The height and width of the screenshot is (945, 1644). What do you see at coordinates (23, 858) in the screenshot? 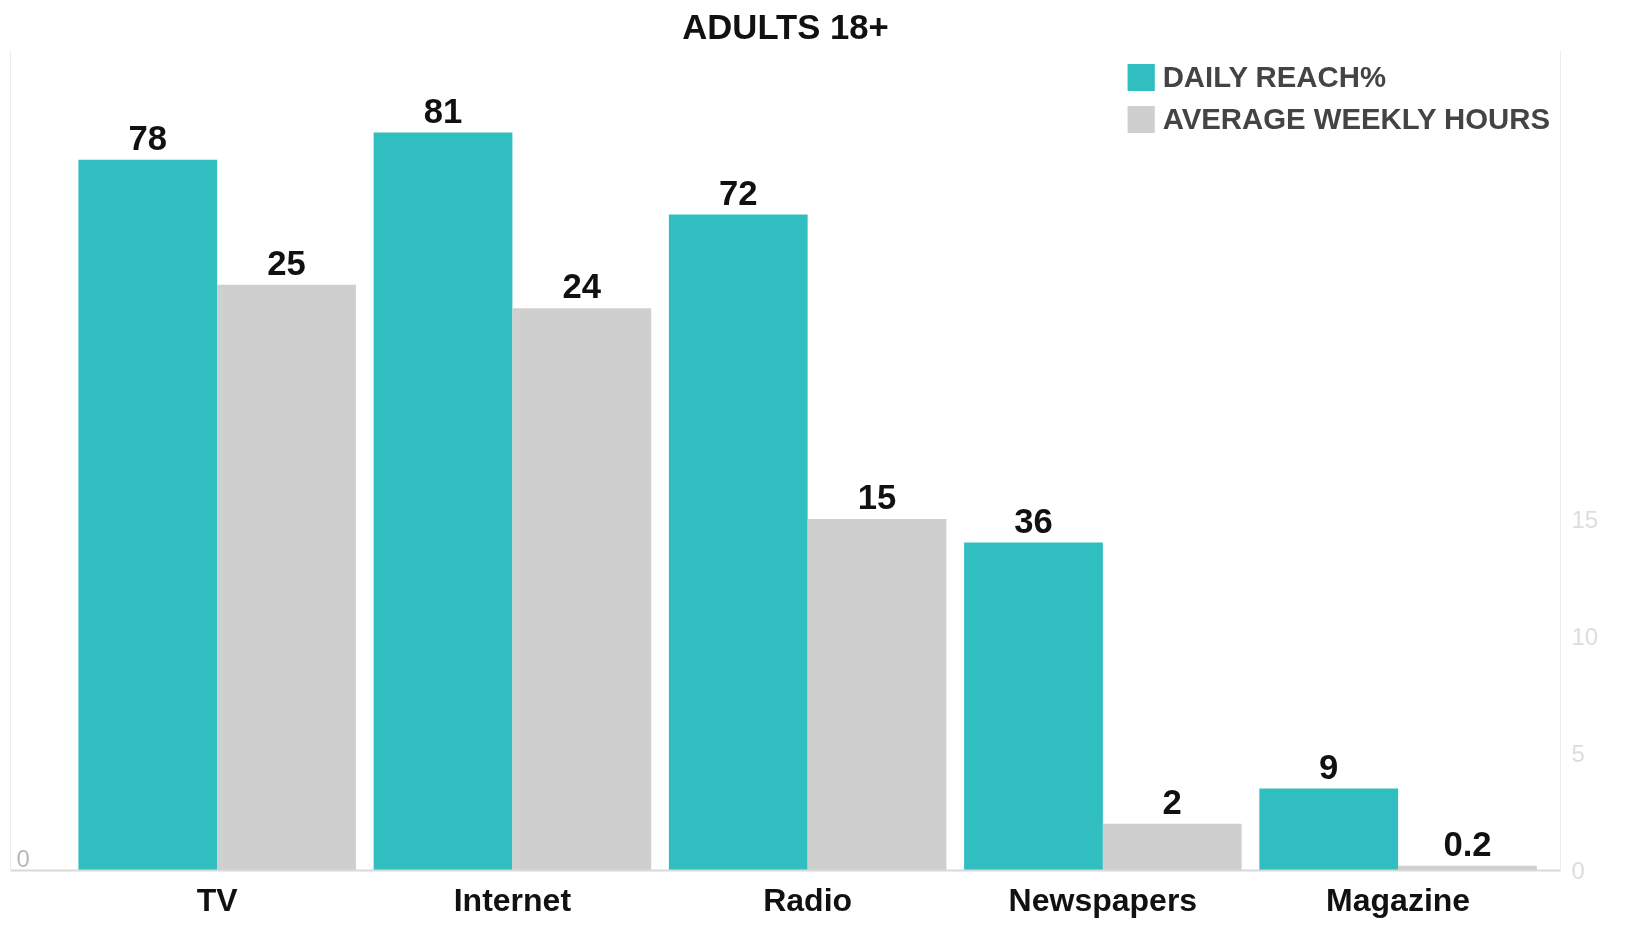
I see `annotation: 0` at bounding box center [23, 858].